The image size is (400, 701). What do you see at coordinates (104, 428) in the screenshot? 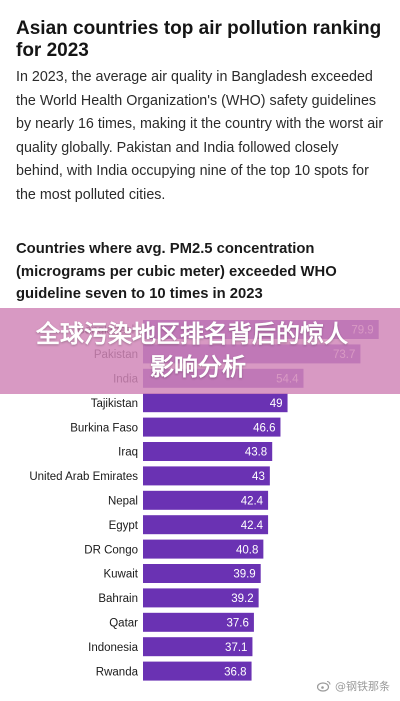
I see `category-label-burkina-faso: Burkina Faso` at bounding box center [104, 428].